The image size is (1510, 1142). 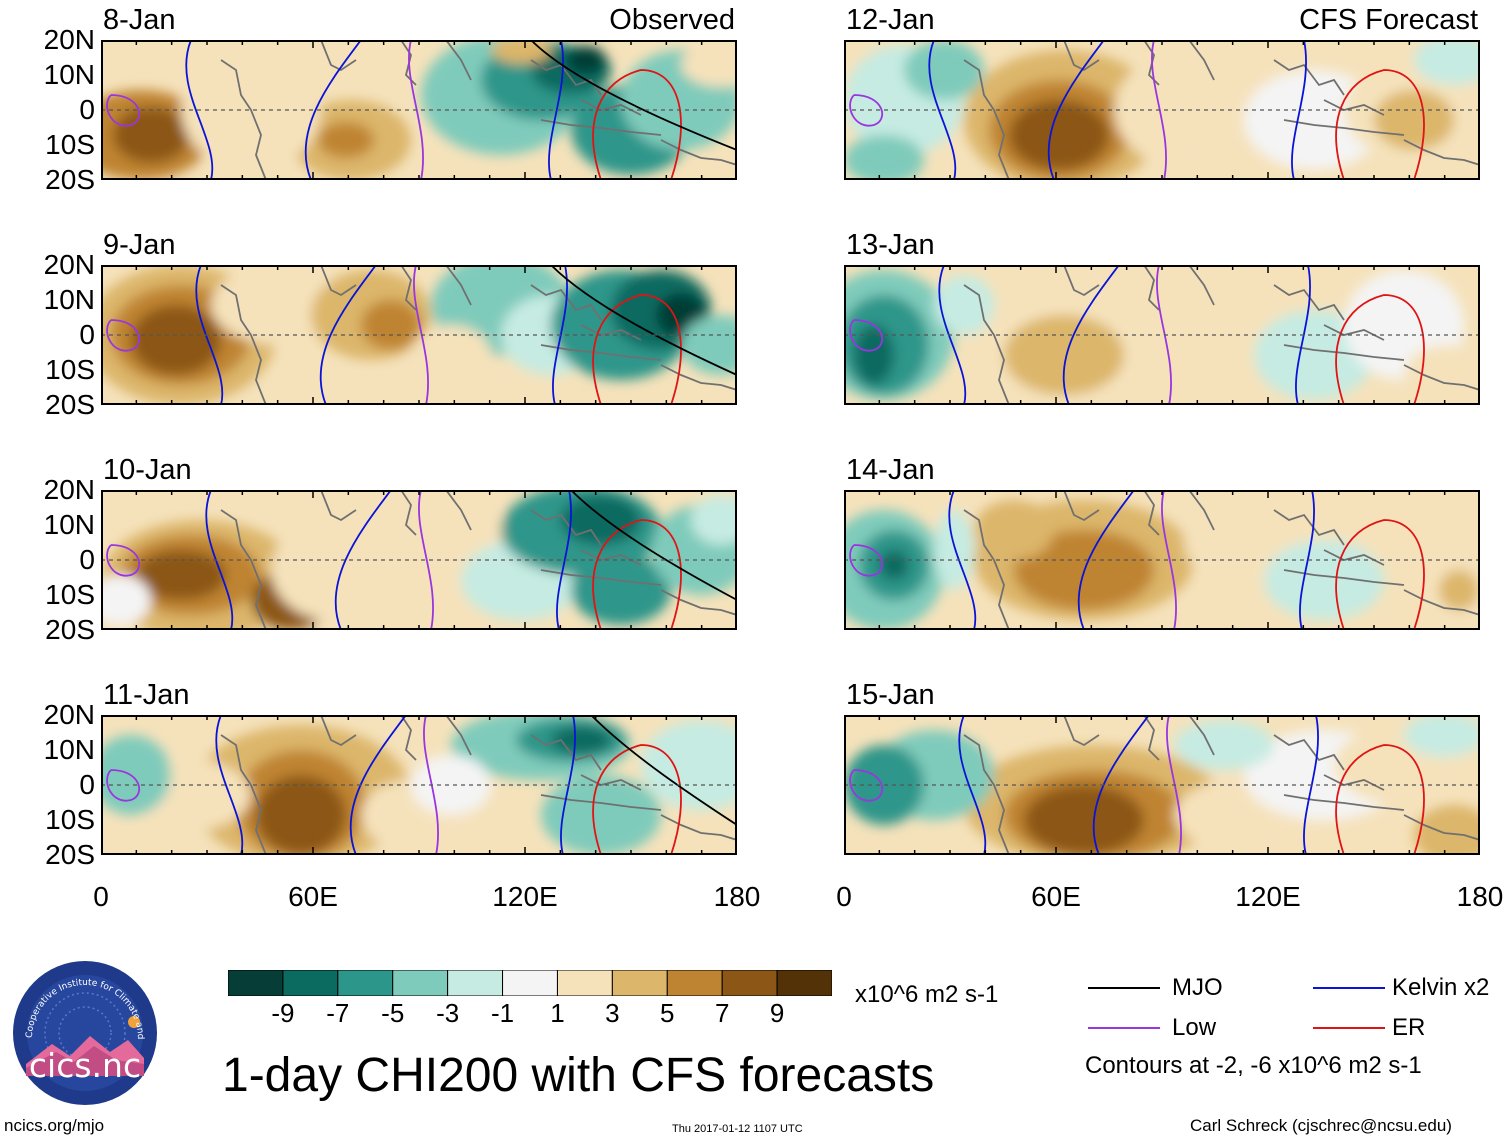 What do you see at coordinates (578, 1075) in the screenshot?
I see `chart-title: 1-day CHI200 with CFS forecasts` at bounding box center [578, 1075].